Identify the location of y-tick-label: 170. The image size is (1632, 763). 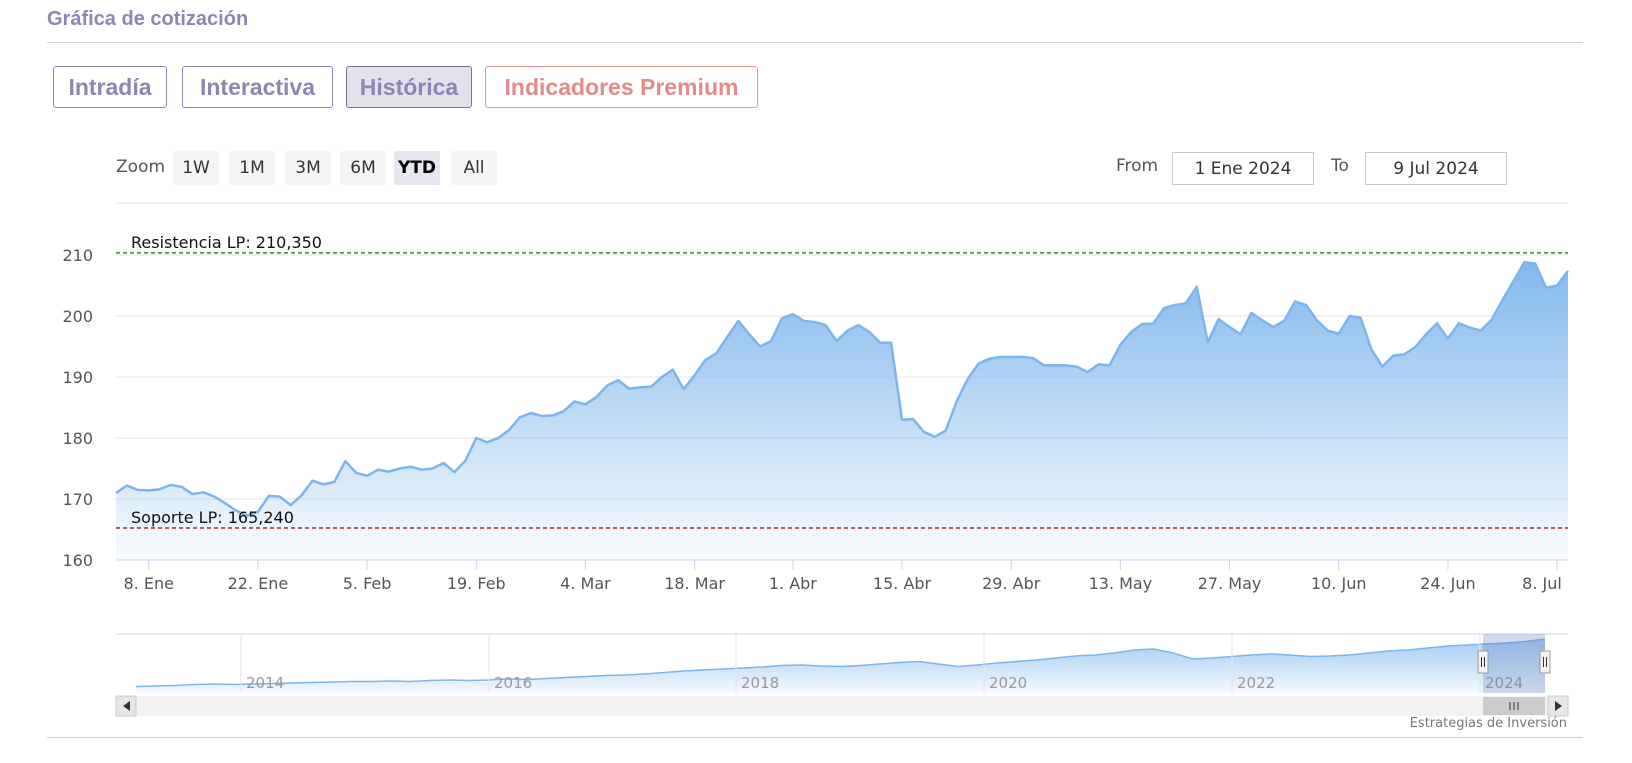
(77, 499).